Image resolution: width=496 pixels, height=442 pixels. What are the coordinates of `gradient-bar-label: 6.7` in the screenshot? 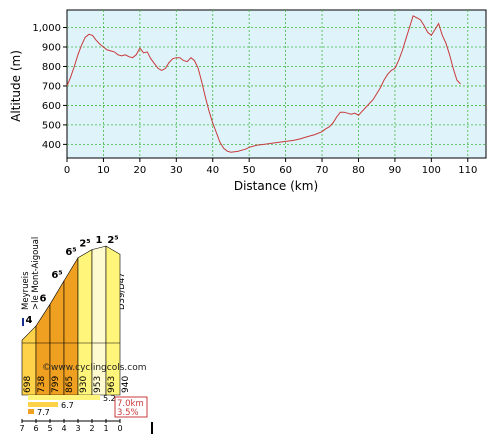 It's located at (67, 405).